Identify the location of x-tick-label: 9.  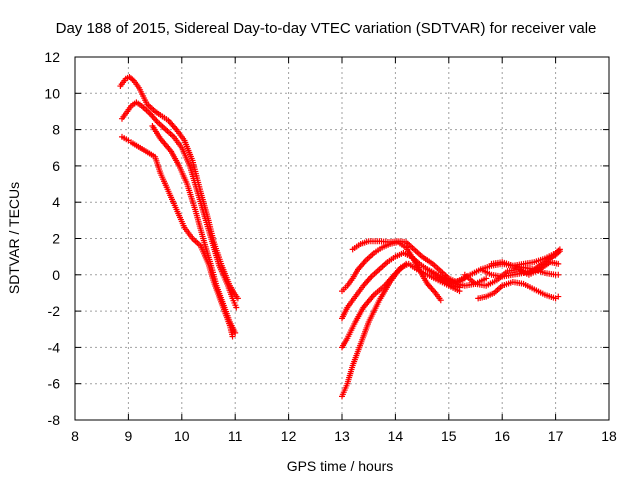
(129, 436).